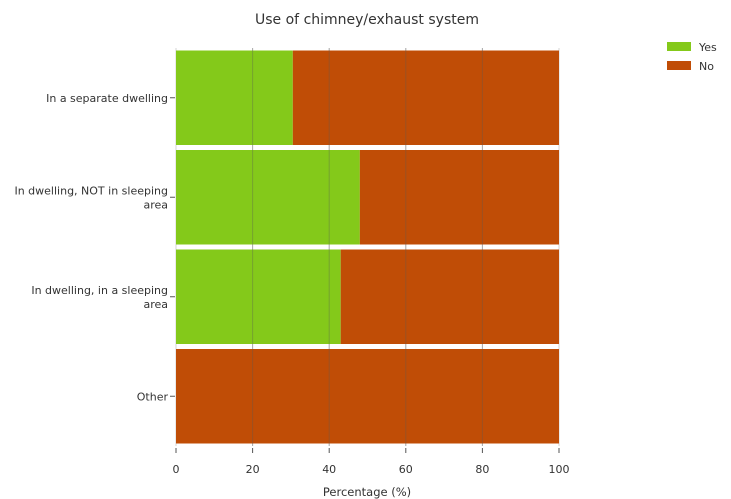  What do you see at coordinates (107, 98) in the screenshot?
I see `category-label: In a separate dwelling` at bounding box center [107, 98].